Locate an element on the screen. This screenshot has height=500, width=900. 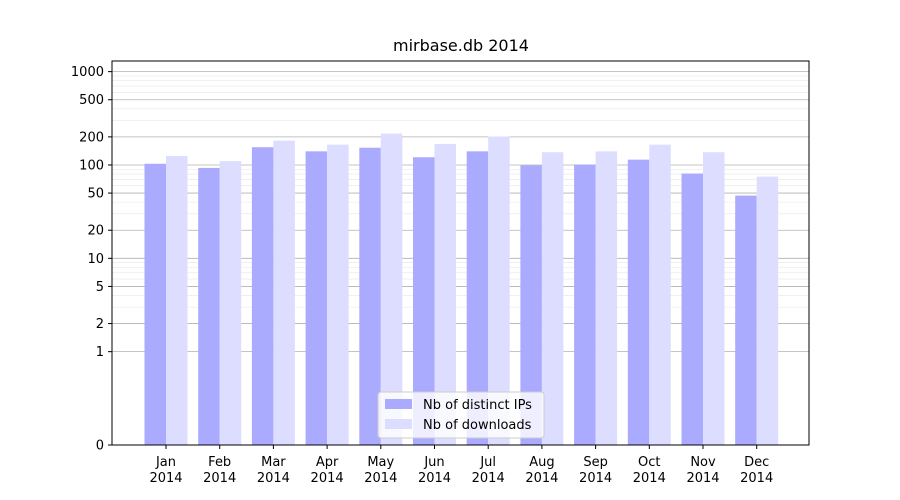
bar-downloads-jan is located at coordinates (177, 300).